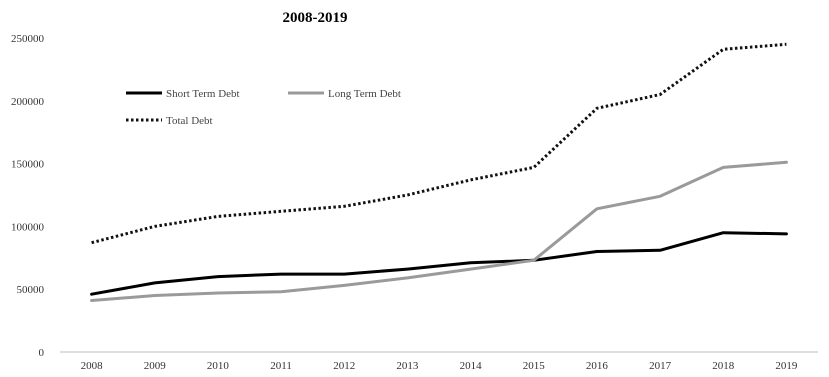  Describe the element at coordinates (31, 290) in the screenshot. I see `y-tick-label: 50000` at that location.